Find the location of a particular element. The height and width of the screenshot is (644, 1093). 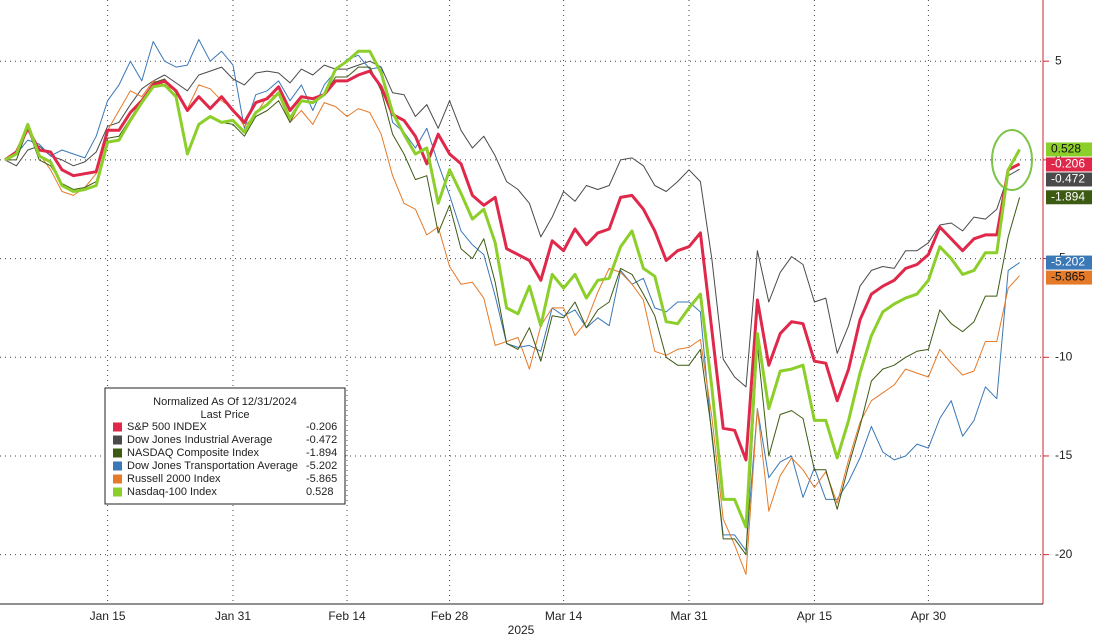

x-tick-label: Apr 30 is located at coordinates (929, 616).